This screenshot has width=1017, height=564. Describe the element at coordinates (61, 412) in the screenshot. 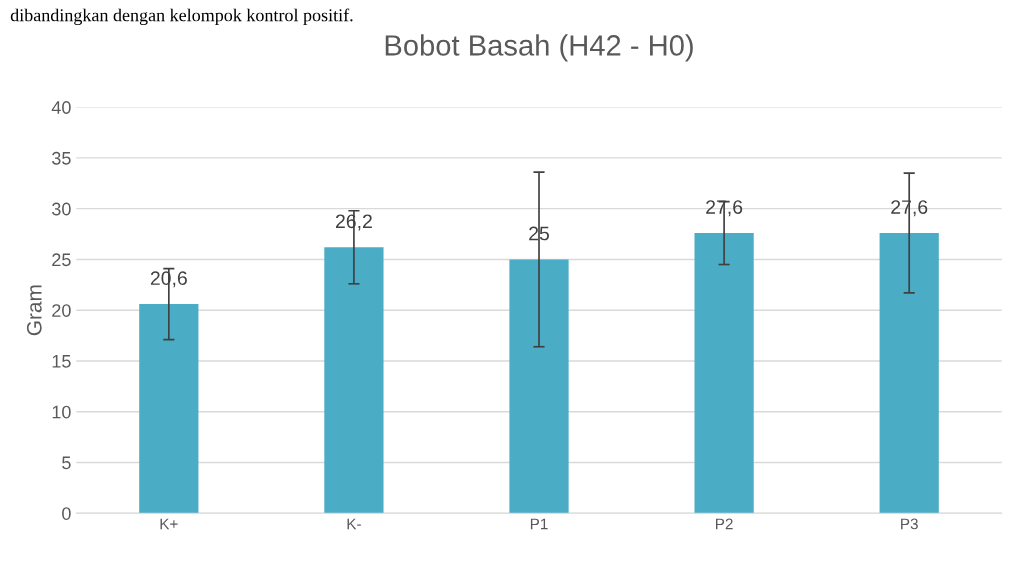

I see `y-tick-label: 10` at that location.